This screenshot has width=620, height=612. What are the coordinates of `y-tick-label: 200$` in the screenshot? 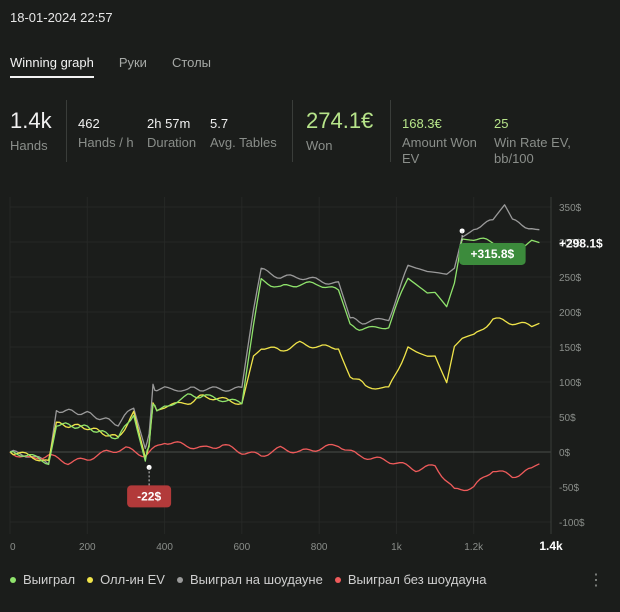 It's located at (570, 313).